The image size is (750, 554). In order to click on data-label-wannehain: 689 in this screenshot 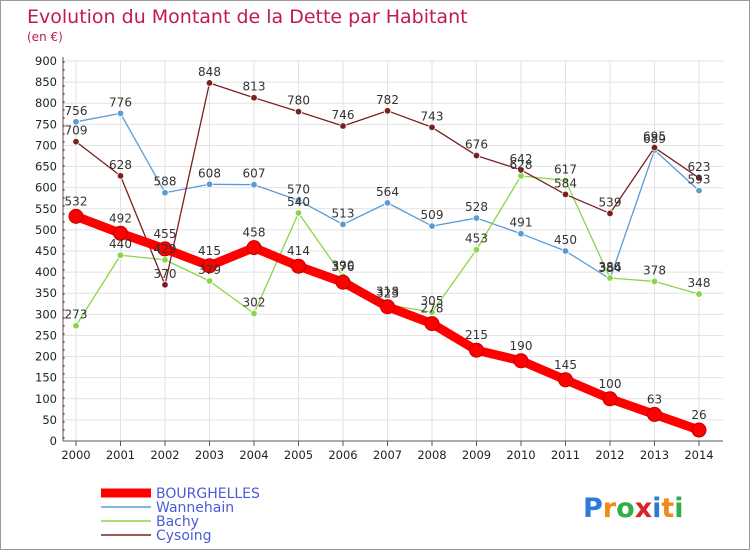, I will do `click(654, 139)`.